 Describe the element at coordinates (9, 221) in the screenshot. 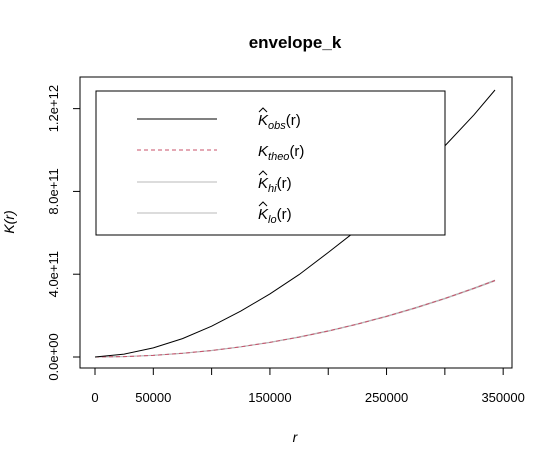

I see `y-axis-label: K(r)` at that location.